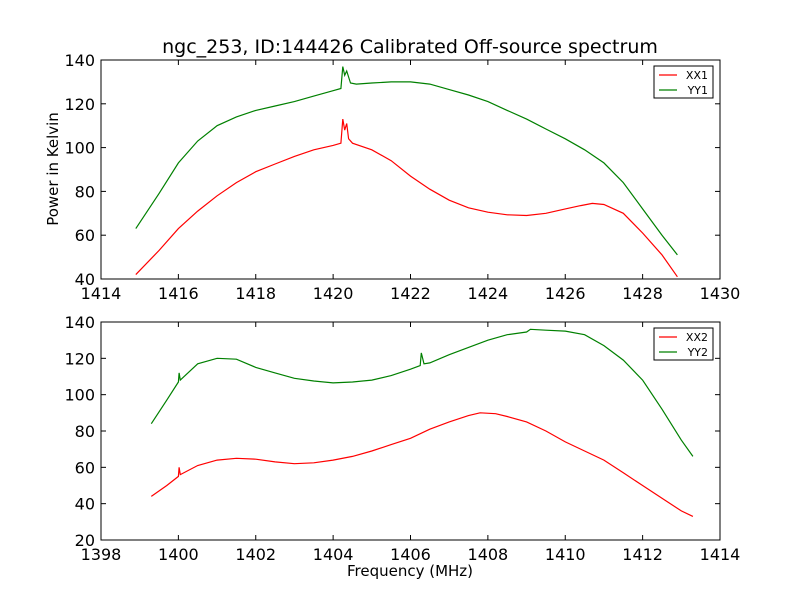  I want to click on x-tick-label: 1416, so click(178, 293).